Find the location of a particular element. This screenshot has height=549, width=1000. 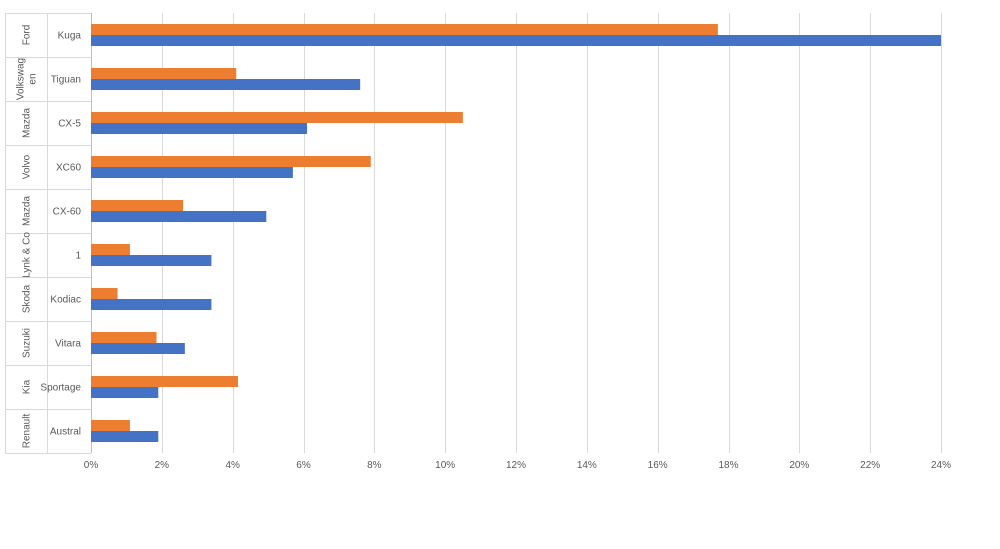

x-tick-label: 20% is located at coordinates (799, 465).